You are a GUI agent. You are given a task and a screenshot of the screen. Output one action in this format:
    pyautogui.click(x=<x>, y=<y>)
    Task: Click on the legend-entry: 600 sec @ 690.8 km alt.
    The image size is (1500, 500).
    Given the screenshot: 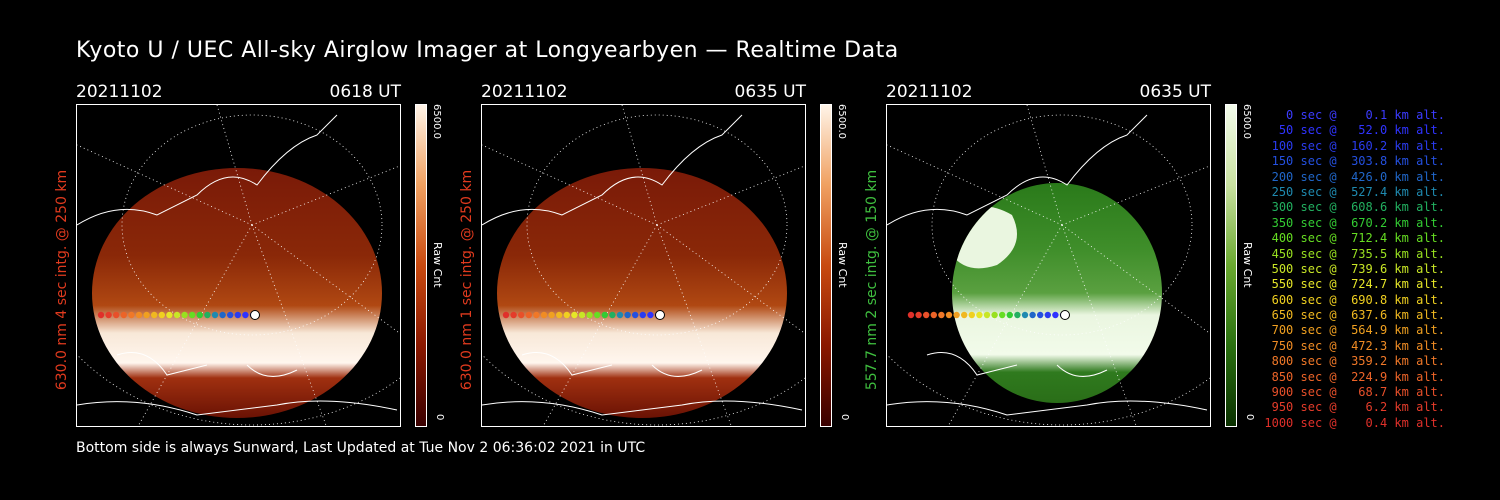 What is the action you would take?
    pyautogui.click(x=1358, y=299)
    